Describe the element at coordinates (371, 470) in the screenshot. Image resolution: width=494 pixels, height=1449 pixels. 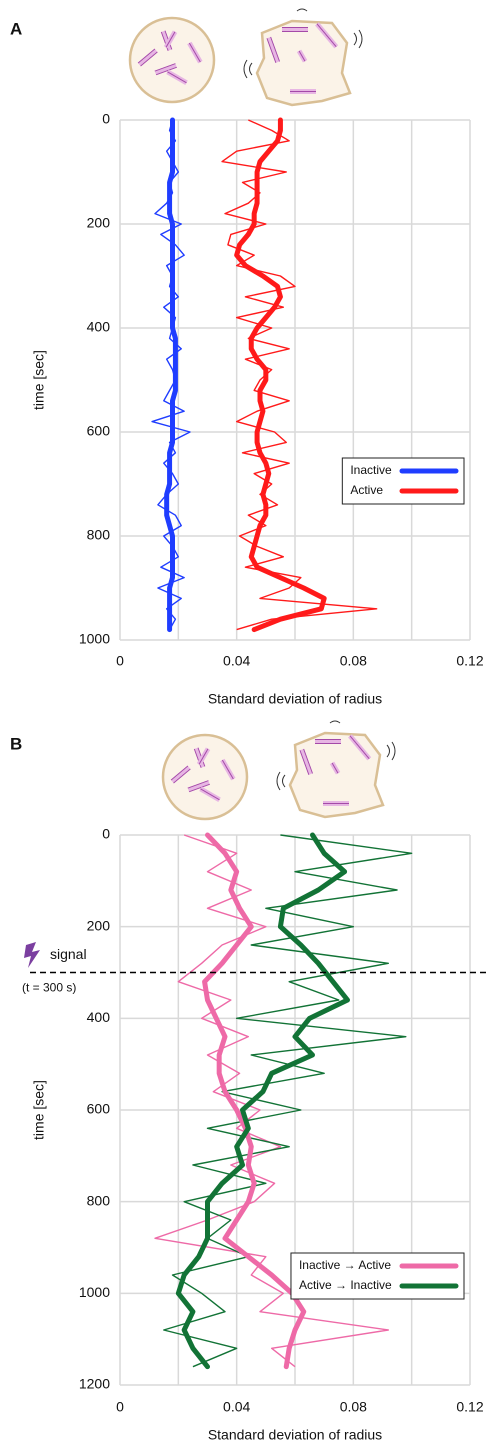
I see `legend-label: Inactive` at that location.